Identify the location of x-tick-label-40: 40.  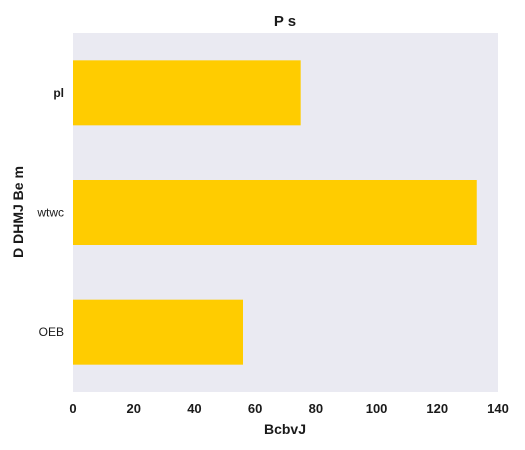
(194, 408).